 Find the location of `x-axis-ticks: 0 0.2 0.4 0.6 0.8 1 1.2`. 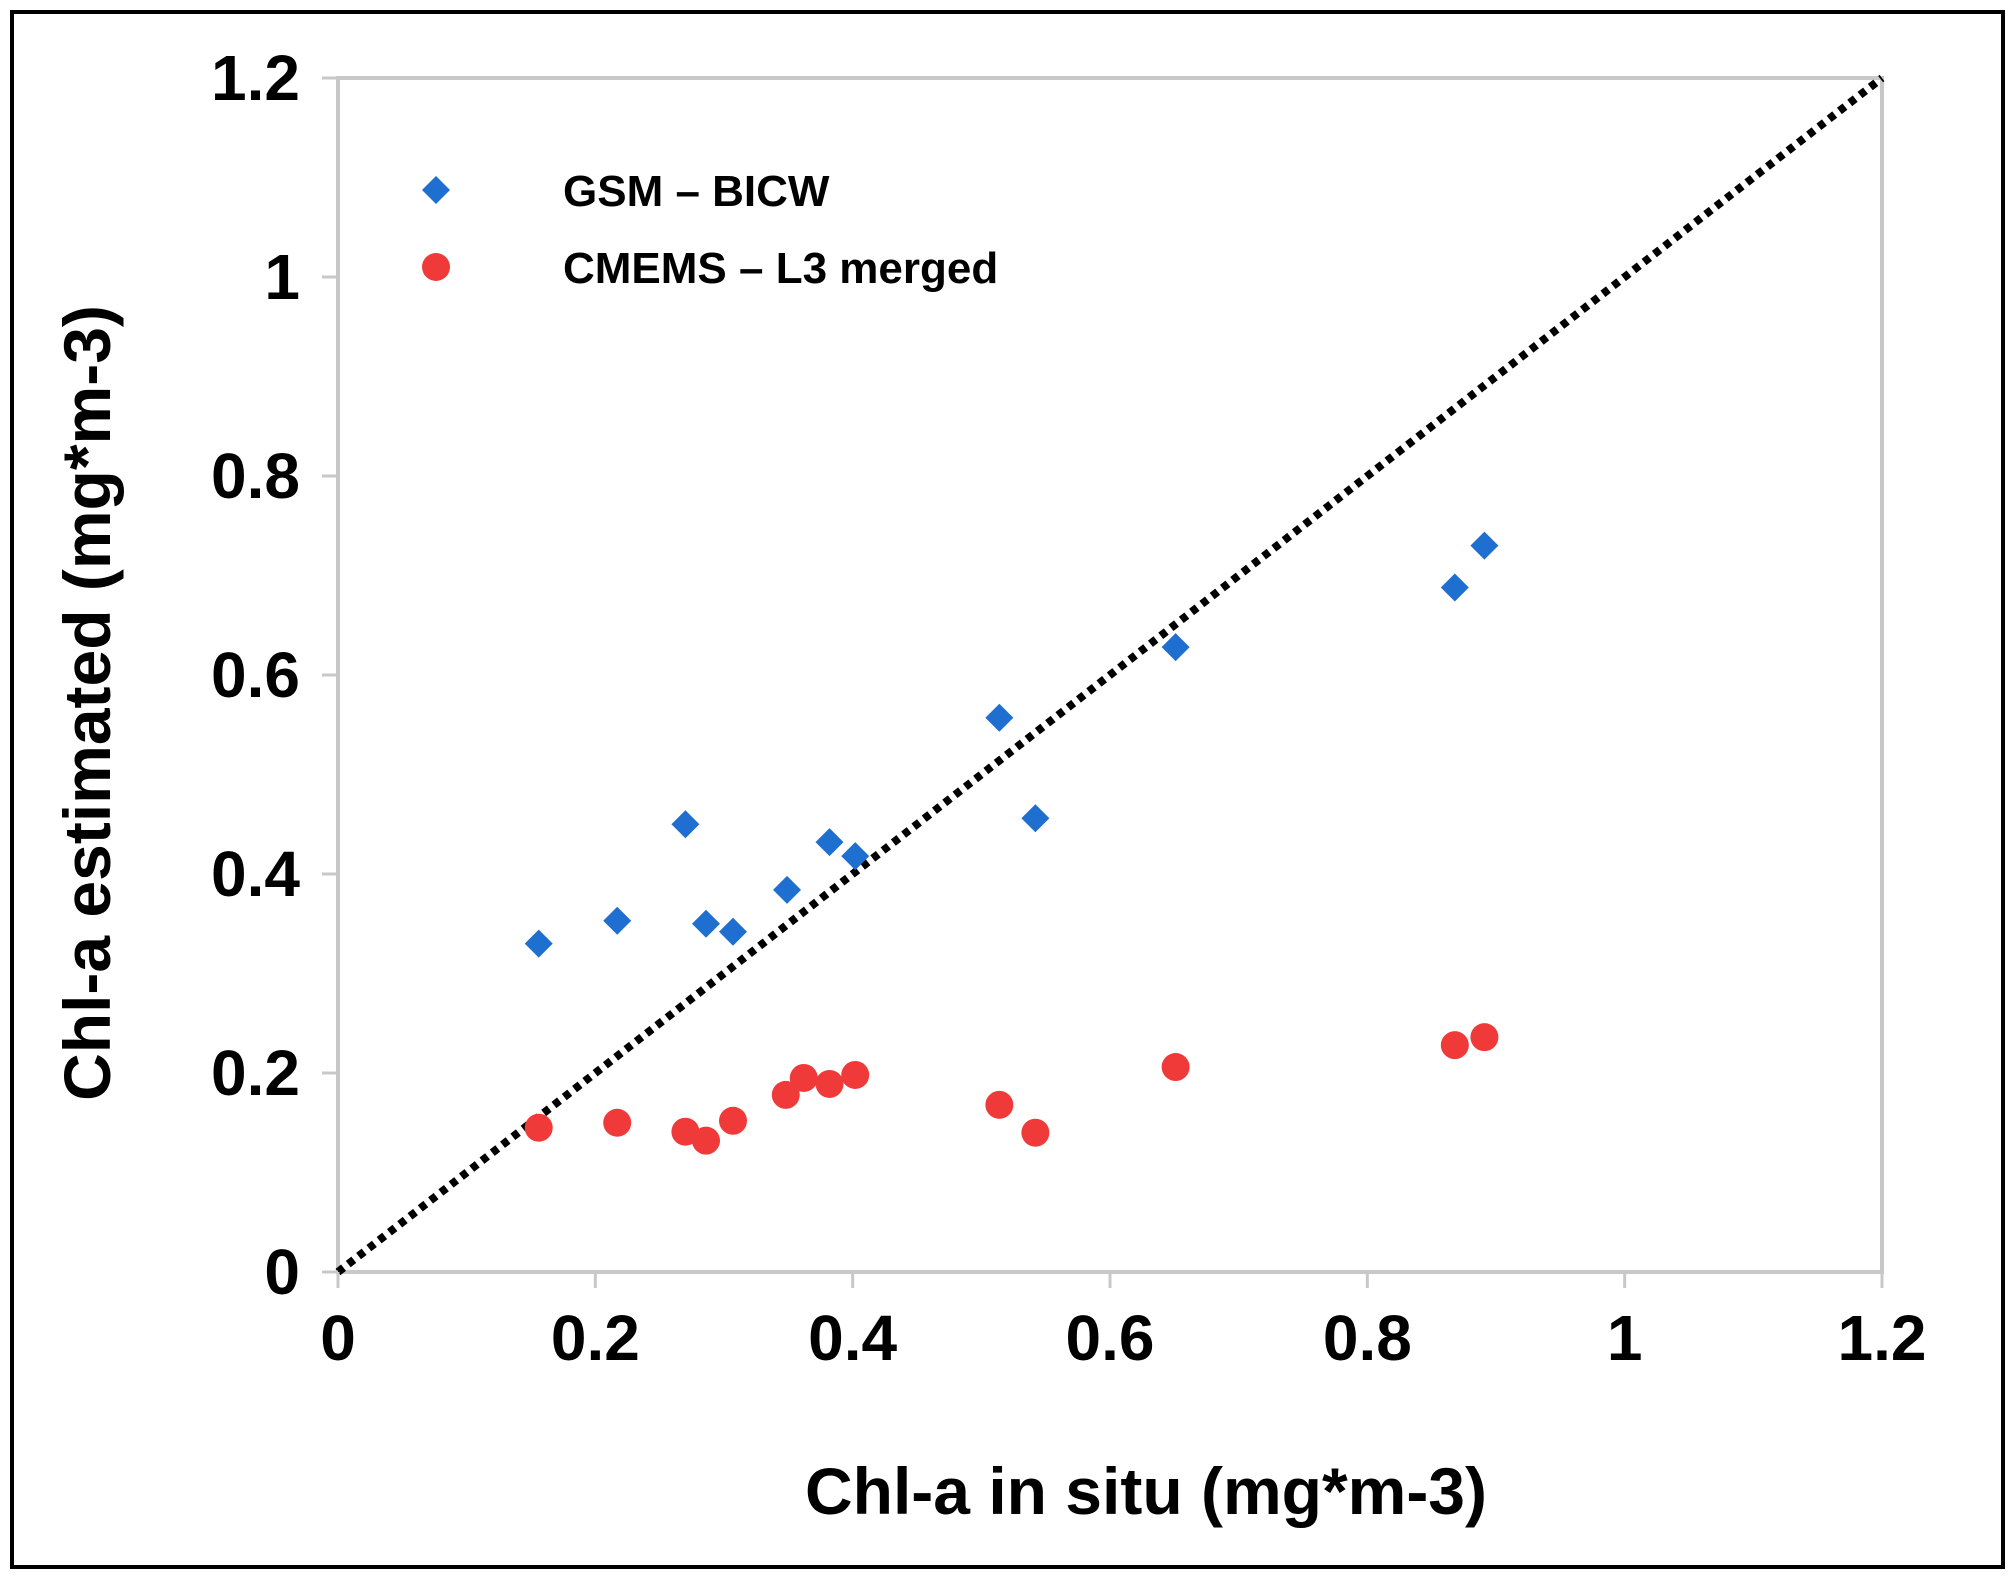

x-axis-ticks: 0 0.2 0.4 0.6 0.8 1 1.2 is located at coordinates (1123, 1323).